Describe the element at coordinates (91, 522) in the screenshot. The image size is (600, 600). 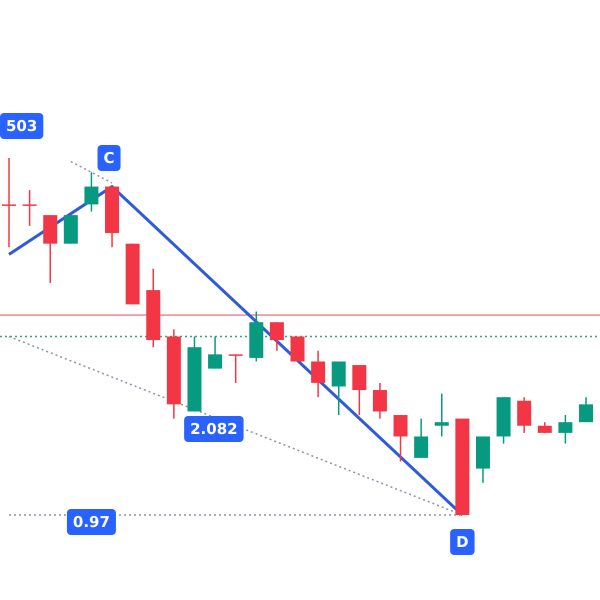
I see `annotation: 0.97` at that location.